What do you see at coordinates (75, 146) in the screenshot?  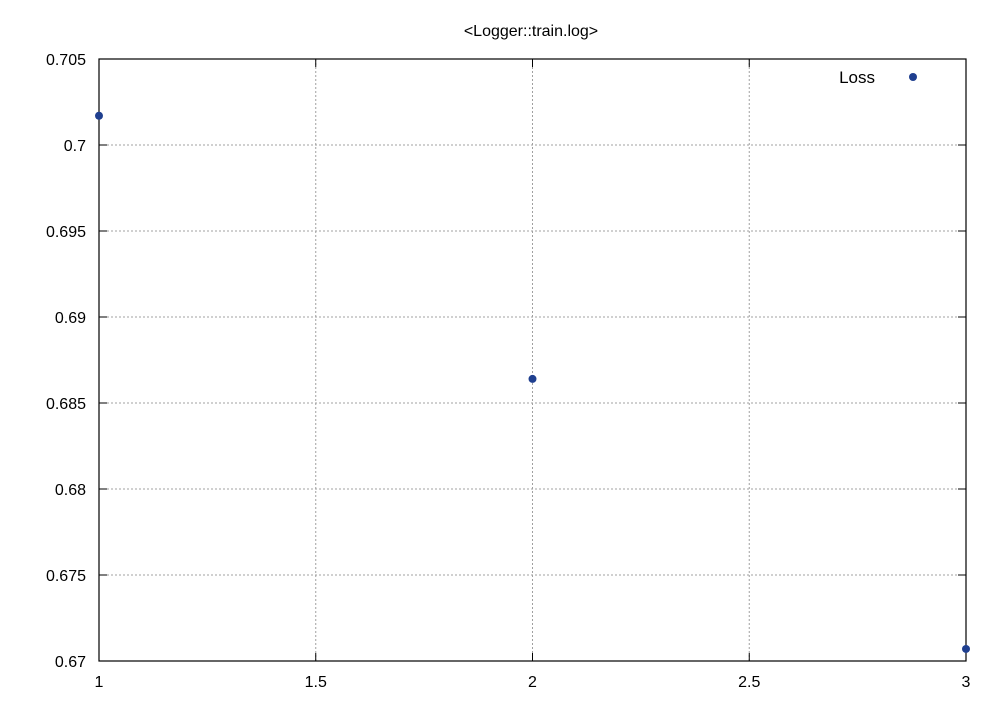 I see `y-tick-label: 0.7` at bounding box center [75, 146].